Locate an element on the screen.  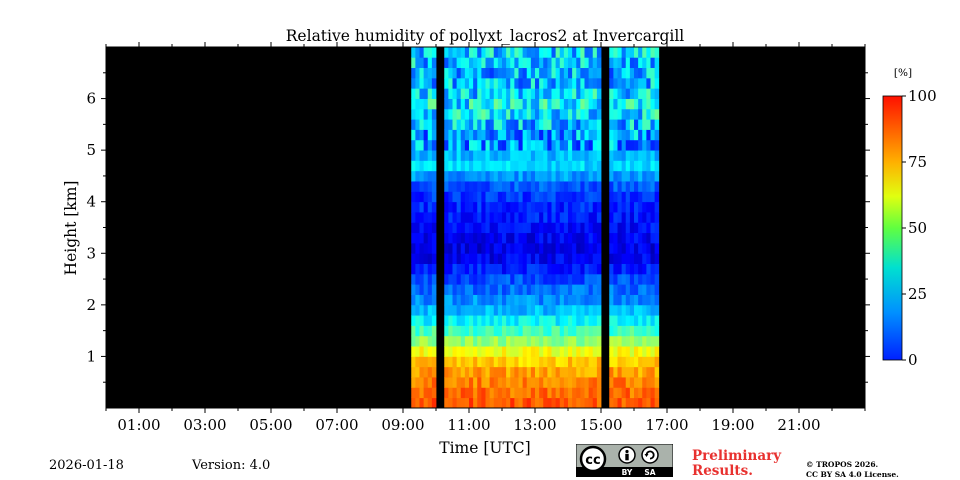
x-tick-label: 15:00 is located at coordinates (600, 425).